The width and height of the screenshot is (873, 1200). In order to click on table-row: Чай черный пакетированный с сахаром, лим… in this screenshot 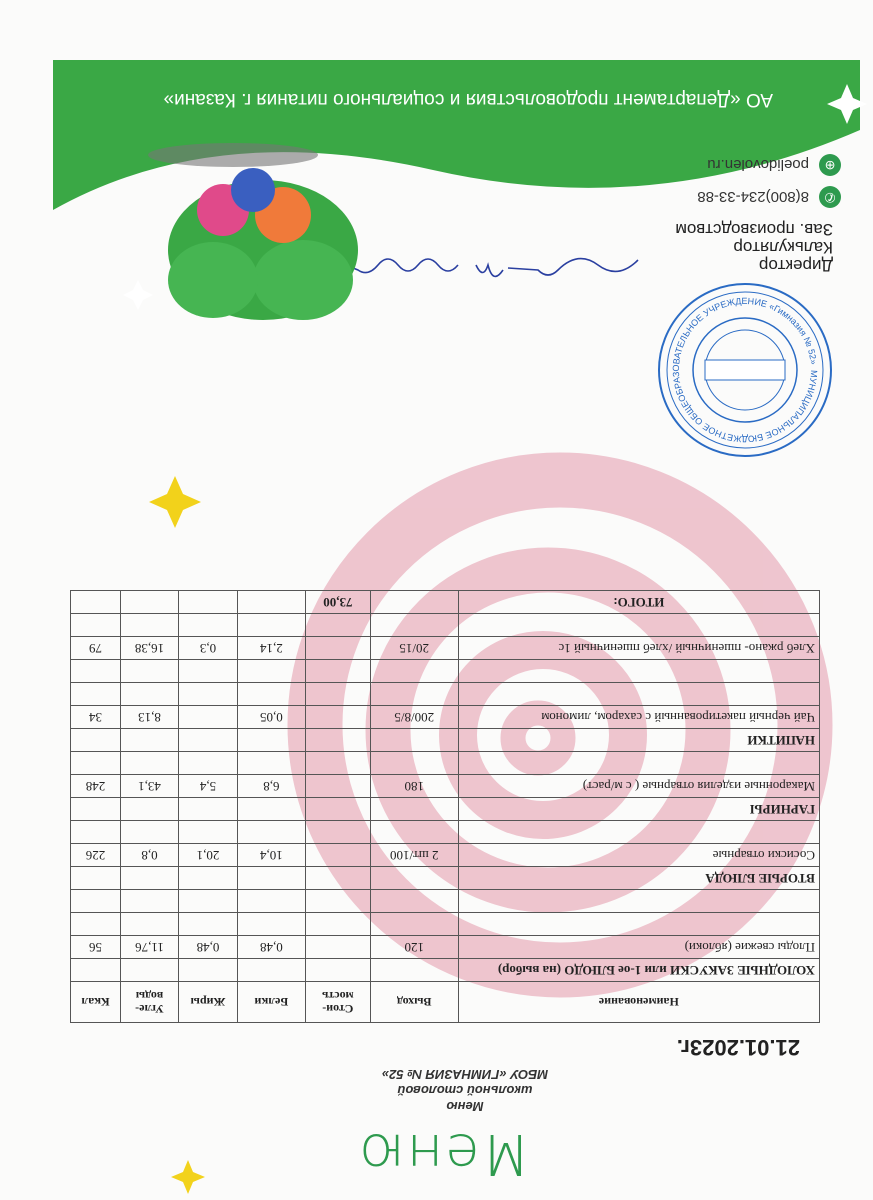, I will do `click(445, 717)`.